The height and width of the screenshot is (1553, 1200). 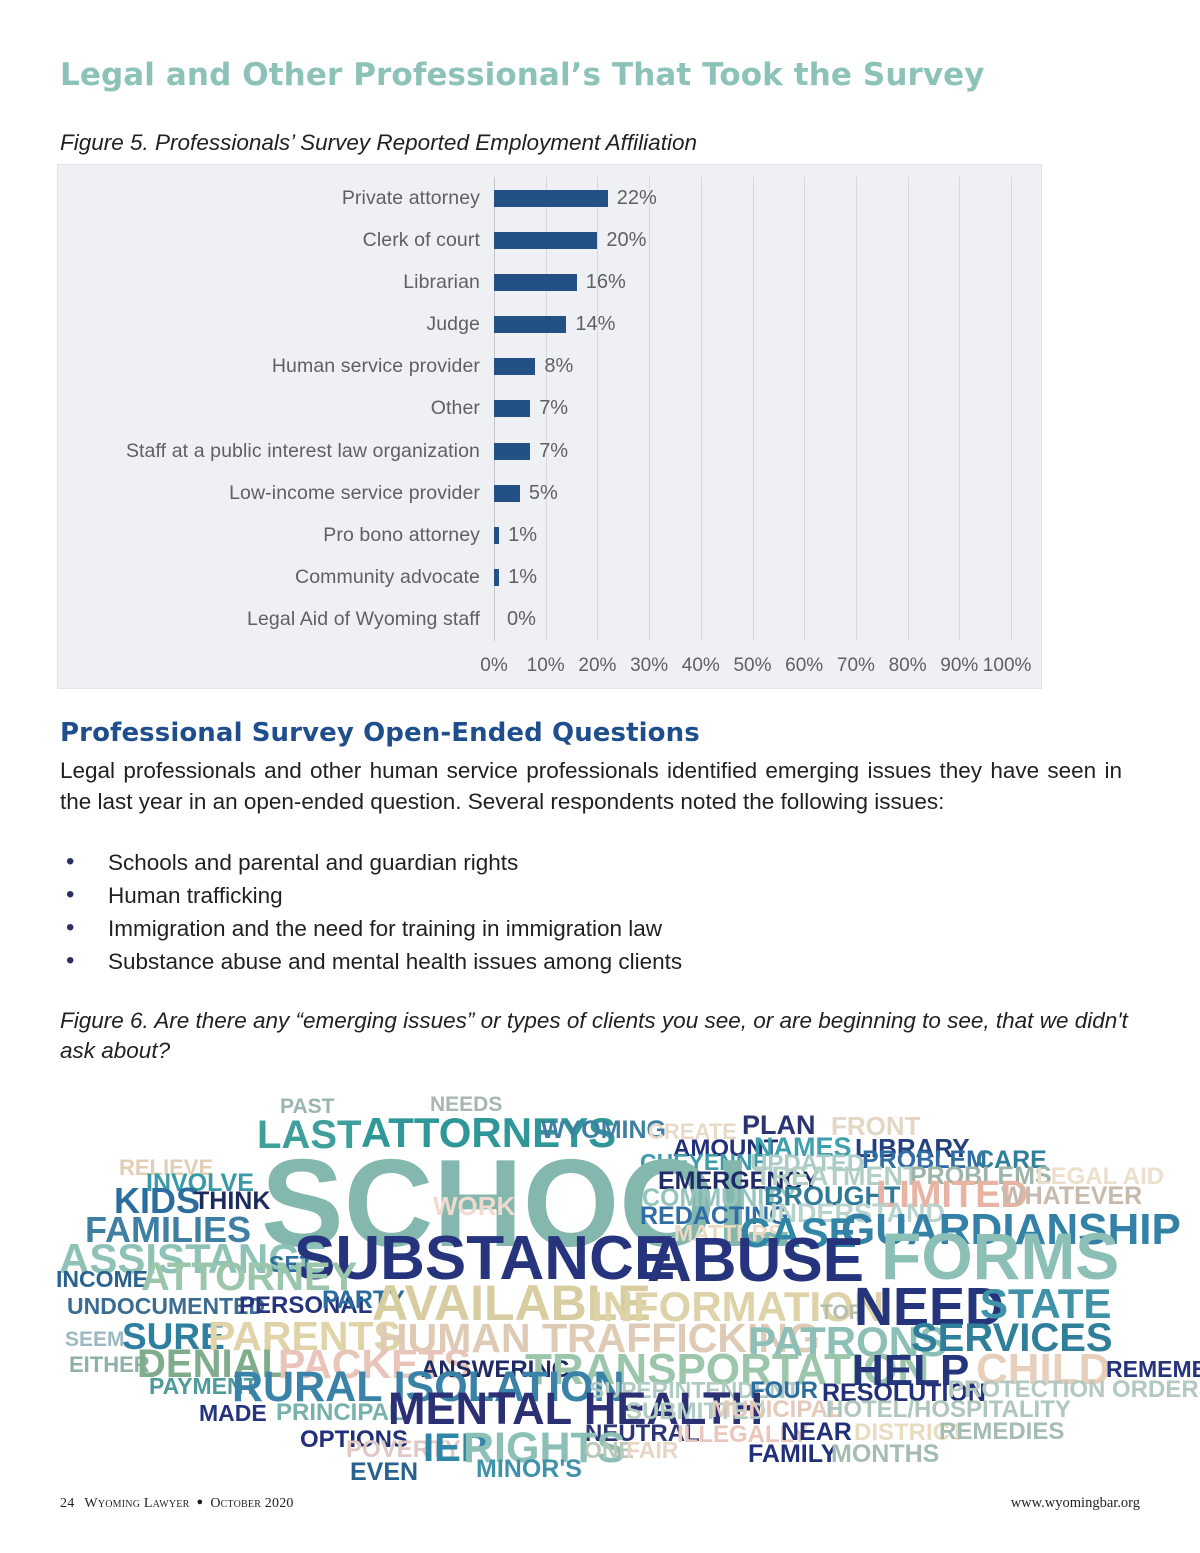 I want to click on chart-row: Human service provider 8%, so click(x=550, y=367).